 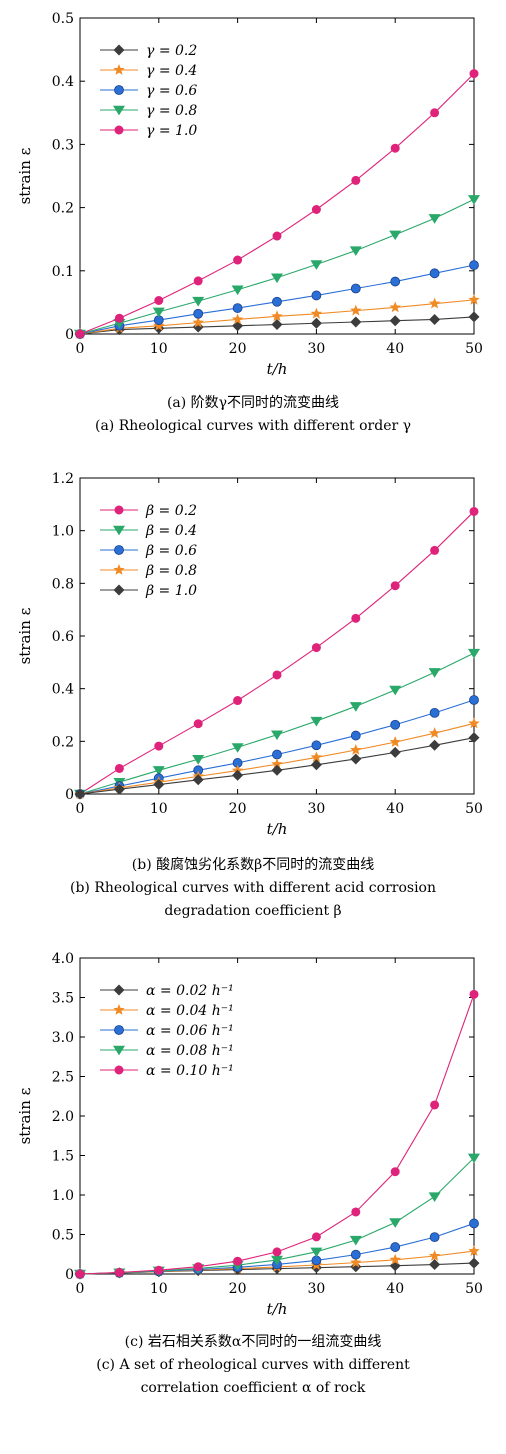 I want to click on x-tick-label: 0, so click(x=80, y=349).